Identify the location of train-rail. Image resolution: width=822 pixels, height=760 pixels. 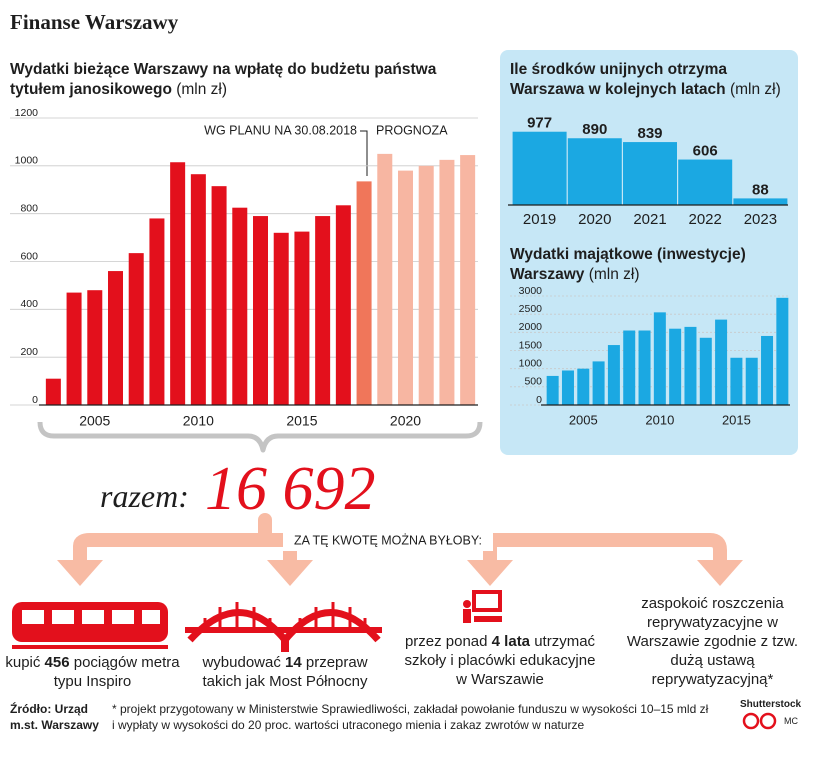
(90, 647).